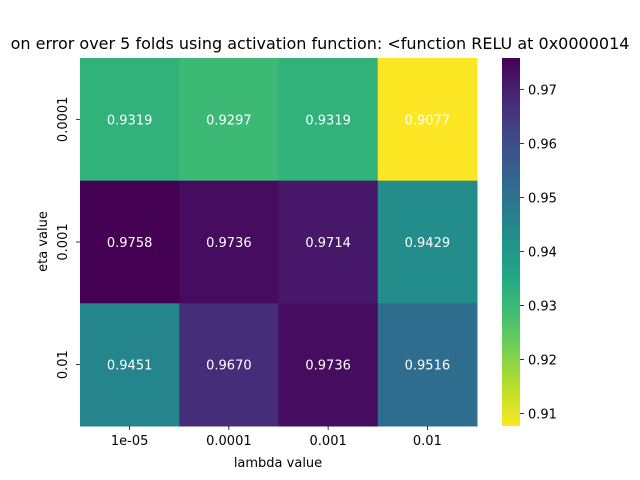 This screenshot has height=480, width=640. What do you see at coordinates (542, 252) in the screenshot?
I see `colorbar-tick-label: 0.94` at bounding box center [542, 252].